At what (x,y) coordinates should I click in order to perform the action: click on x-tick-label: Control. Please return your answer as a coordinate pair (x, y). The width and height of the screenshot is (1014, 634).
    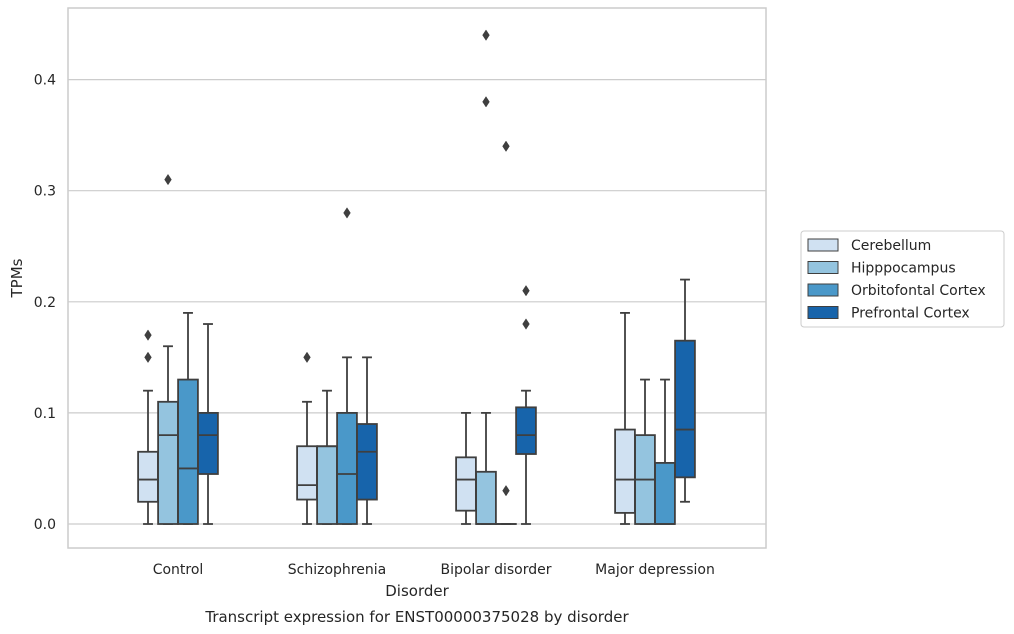
    Looking at the image, I should click on (178, 570).